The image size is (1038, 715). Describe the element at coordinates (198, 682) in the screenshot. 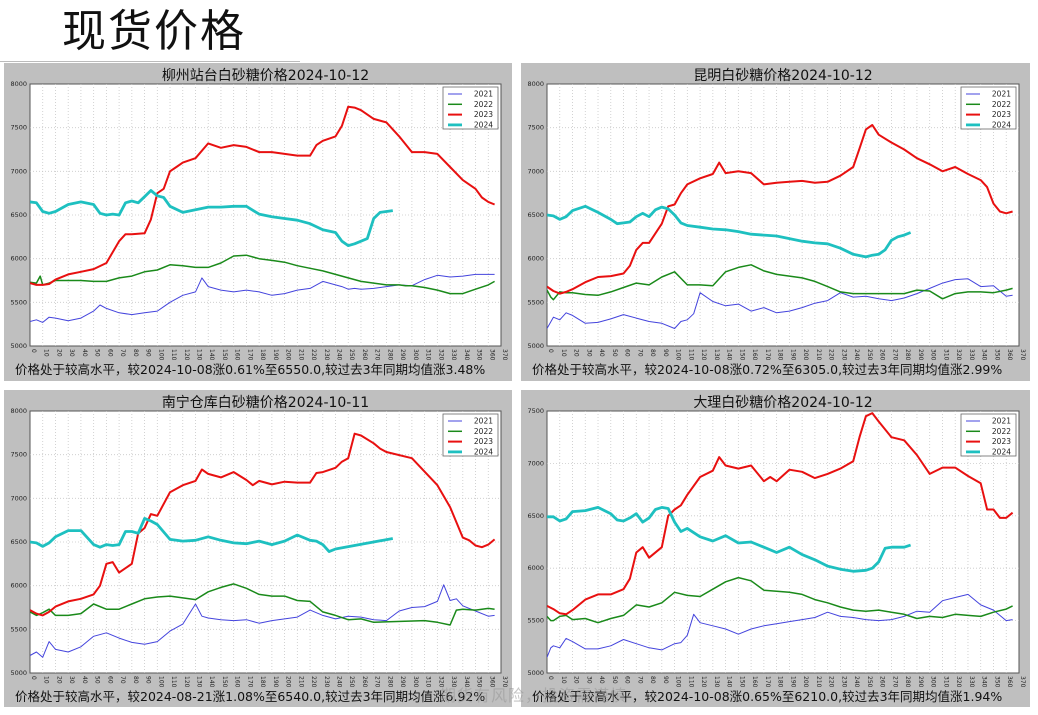

I see `x-tick-label: 130` at that location.